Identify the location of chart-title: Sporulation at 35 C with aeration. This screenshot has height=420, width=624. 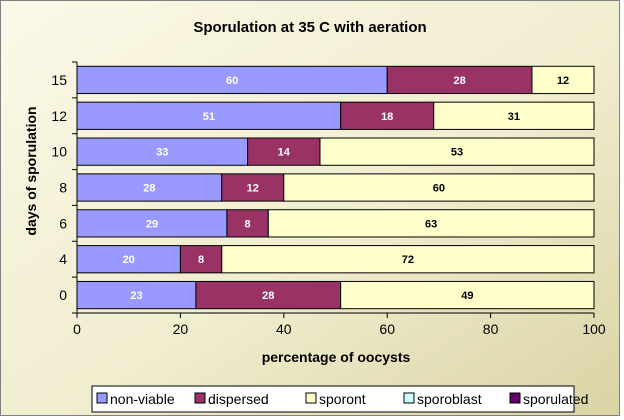
(309, 27).